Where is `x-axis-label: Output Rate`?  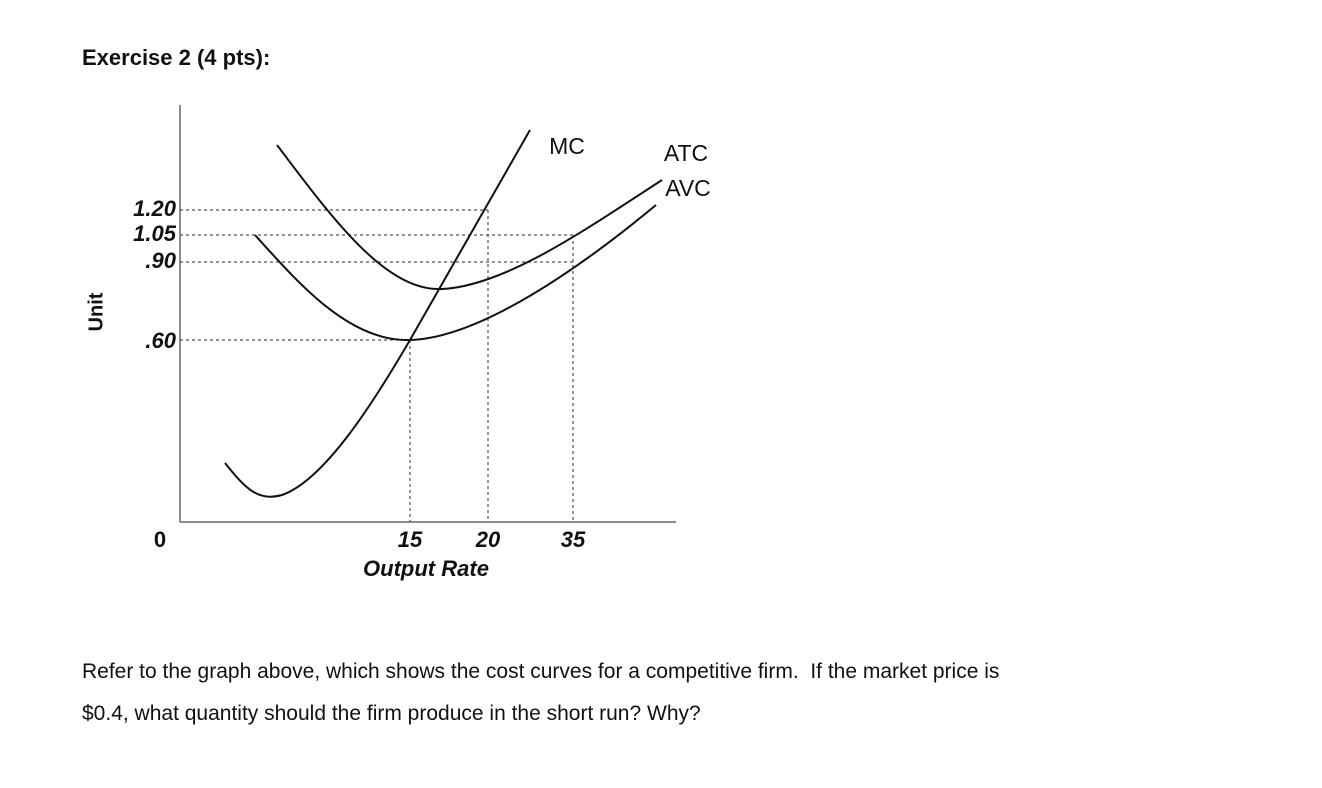 x-axis-label: Output Rate is located at coordinates (426, 568).